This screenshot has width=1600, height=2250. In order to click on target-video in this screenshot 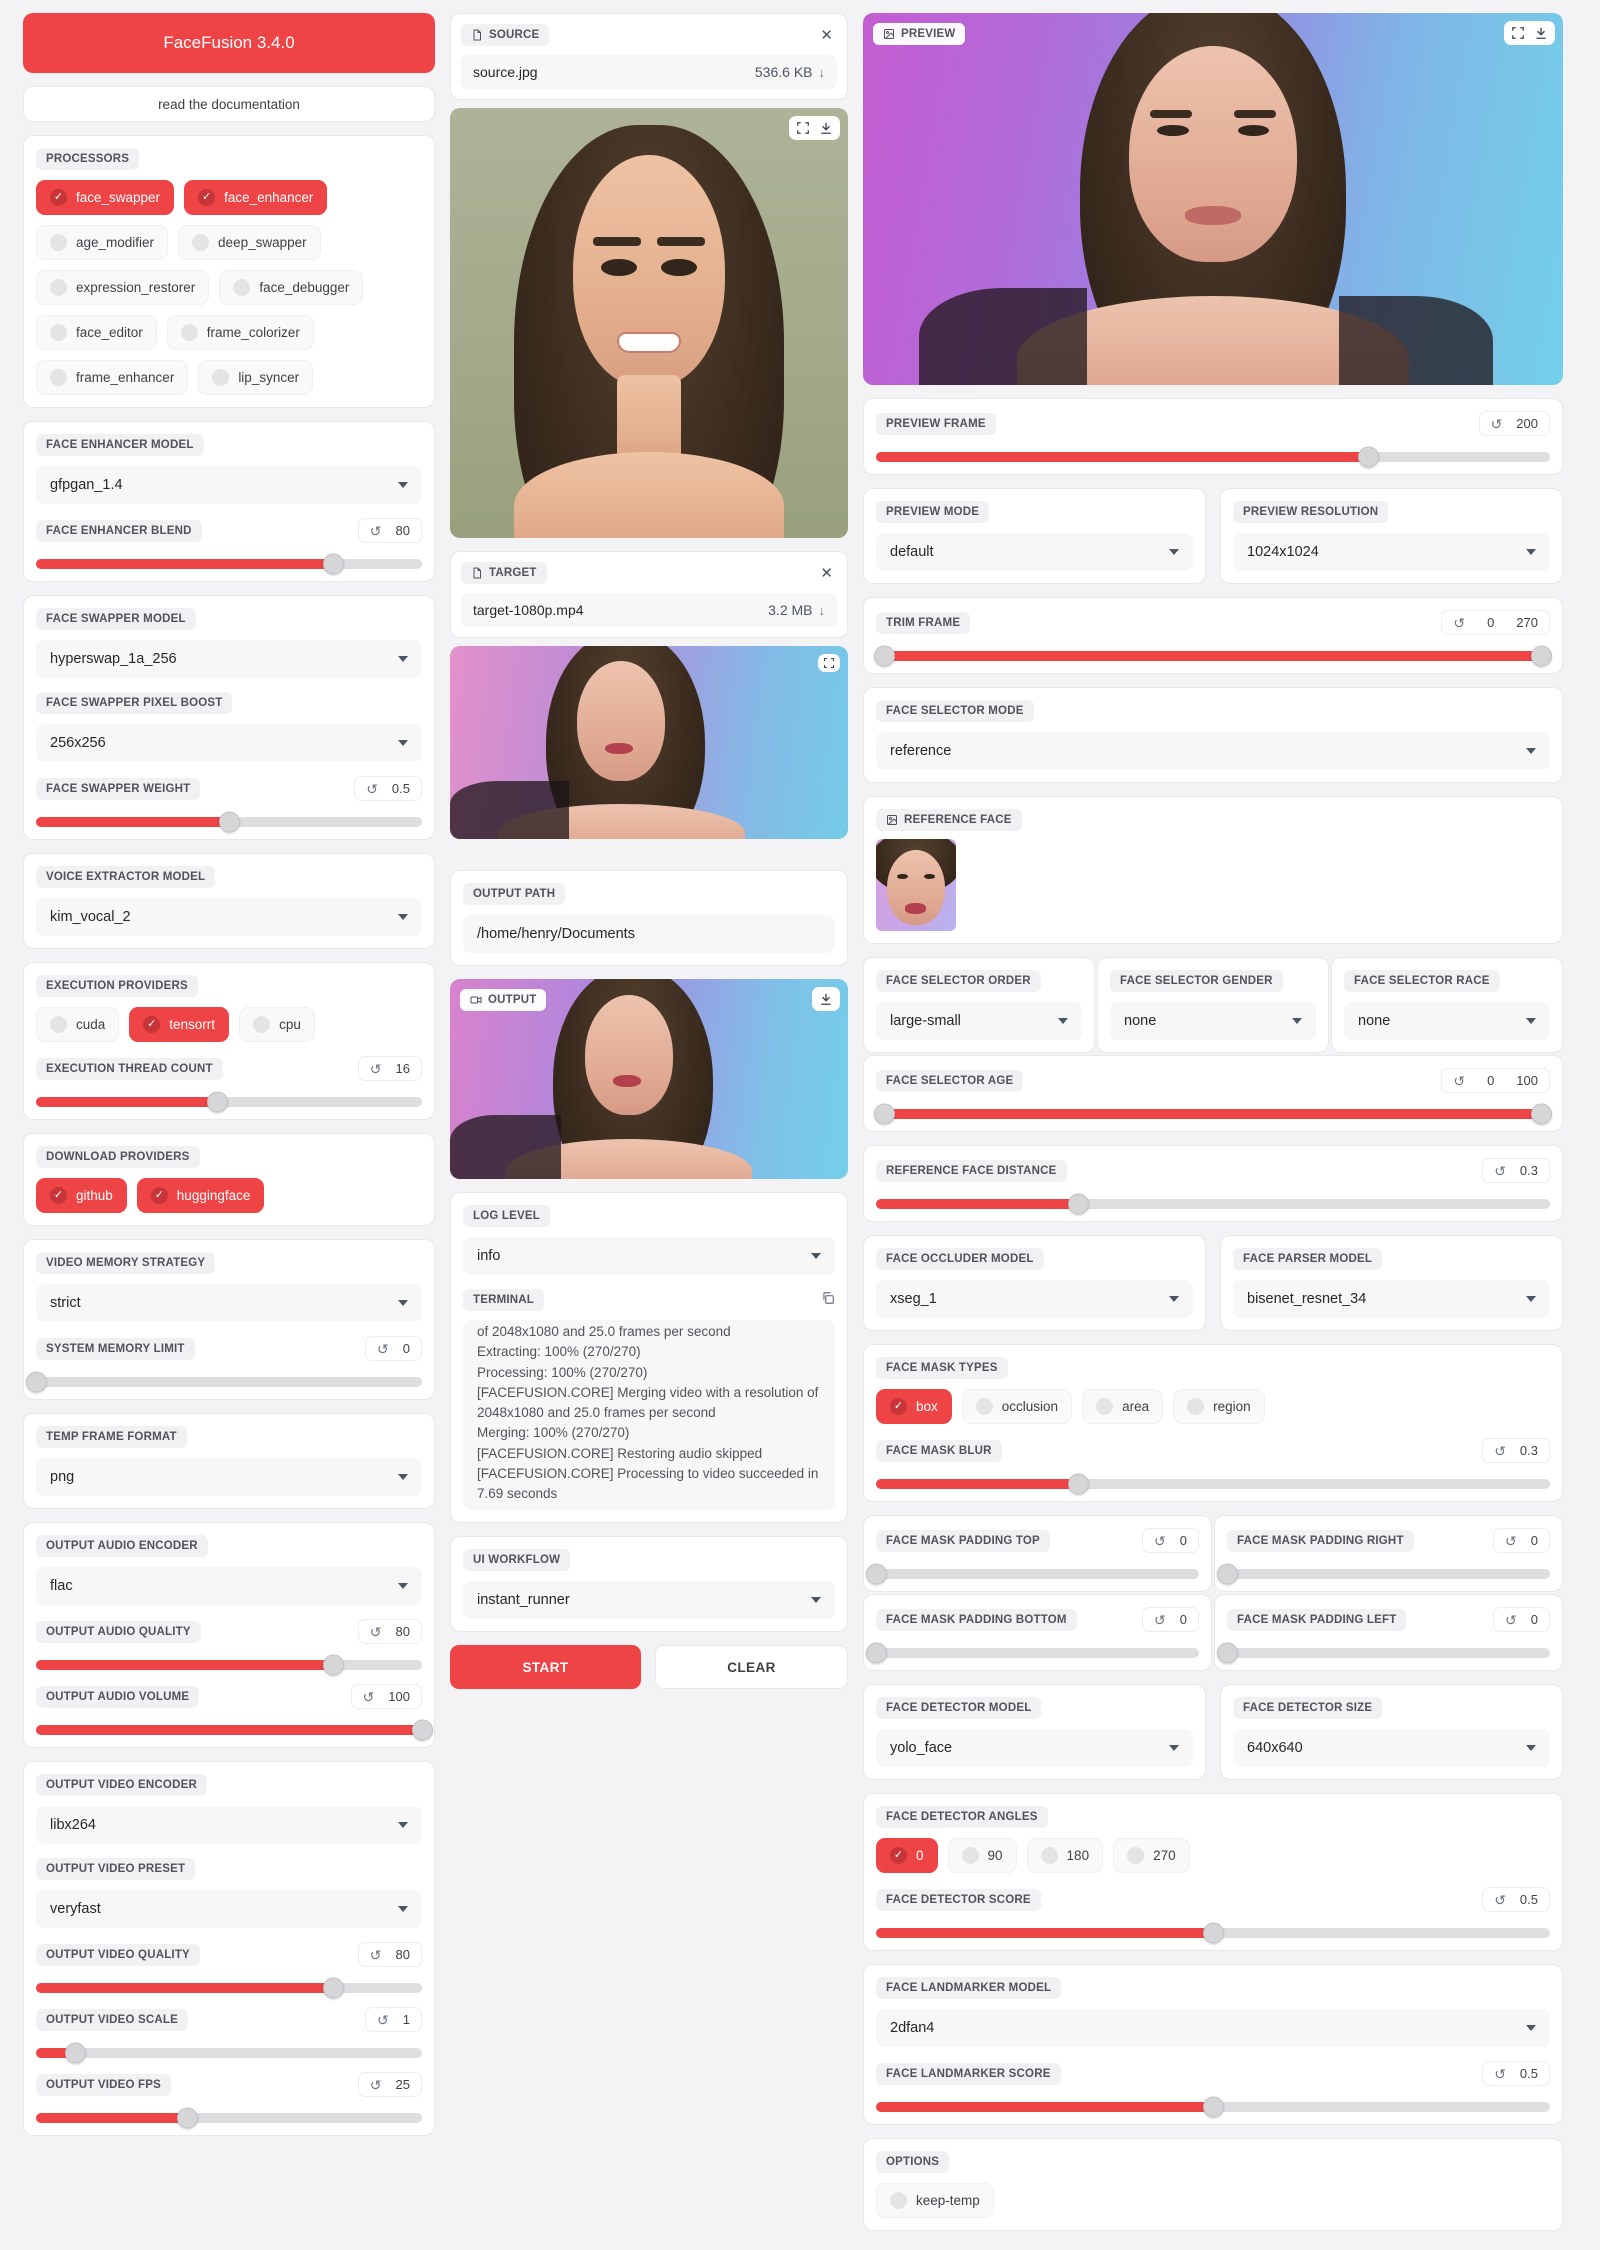, I will do `click(649, 742)`.